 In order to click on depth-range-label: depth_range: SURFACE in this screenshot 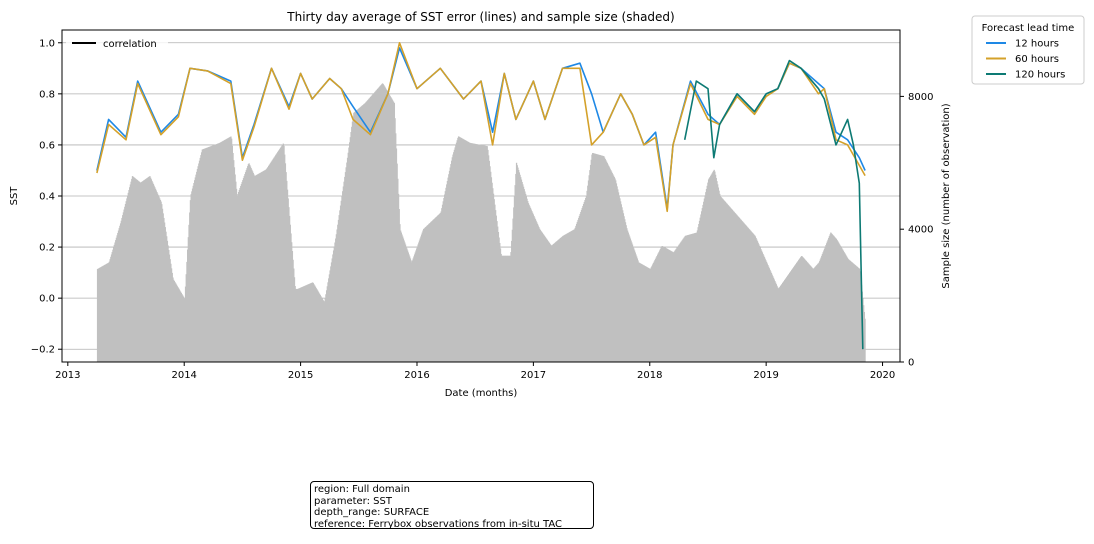, I will do `click(372, 512)`.